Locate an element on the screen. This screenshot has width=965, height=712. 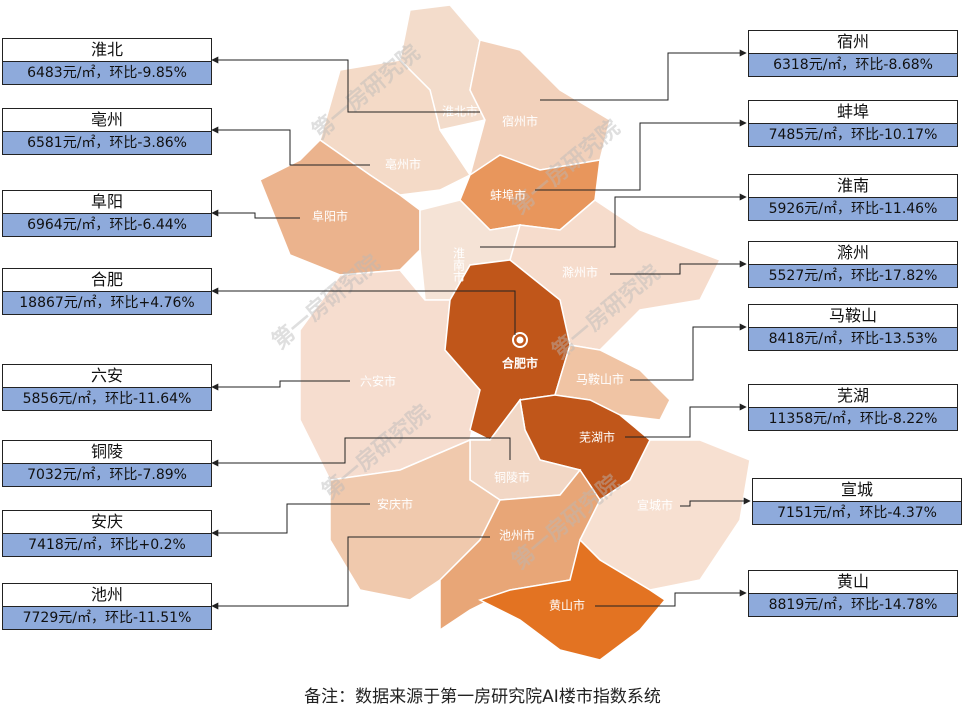
city-name: 池州 is located at coordinates (107, 595).